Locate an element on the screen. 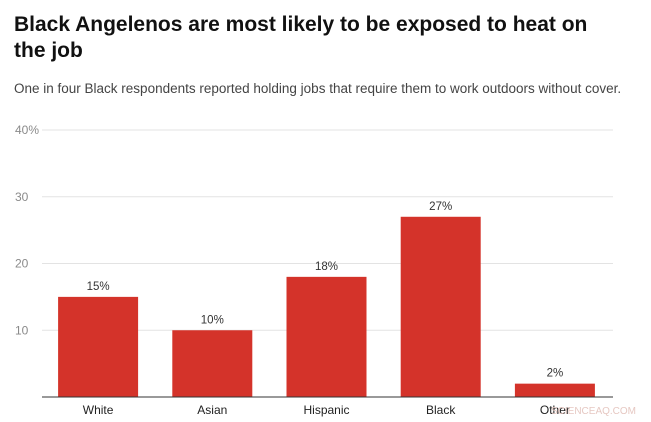 The image size is (651, 422). y-tick-label-10: 10 is located at coordinates (22, 330).